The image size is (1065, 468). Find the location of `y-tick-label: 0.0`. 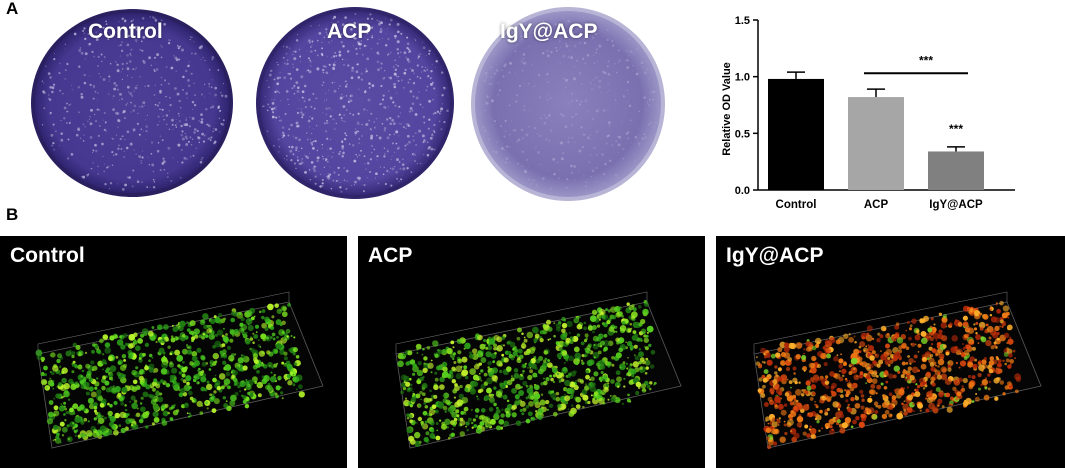

y-tick-label: 0.0 is located at coordinates (742, 191).